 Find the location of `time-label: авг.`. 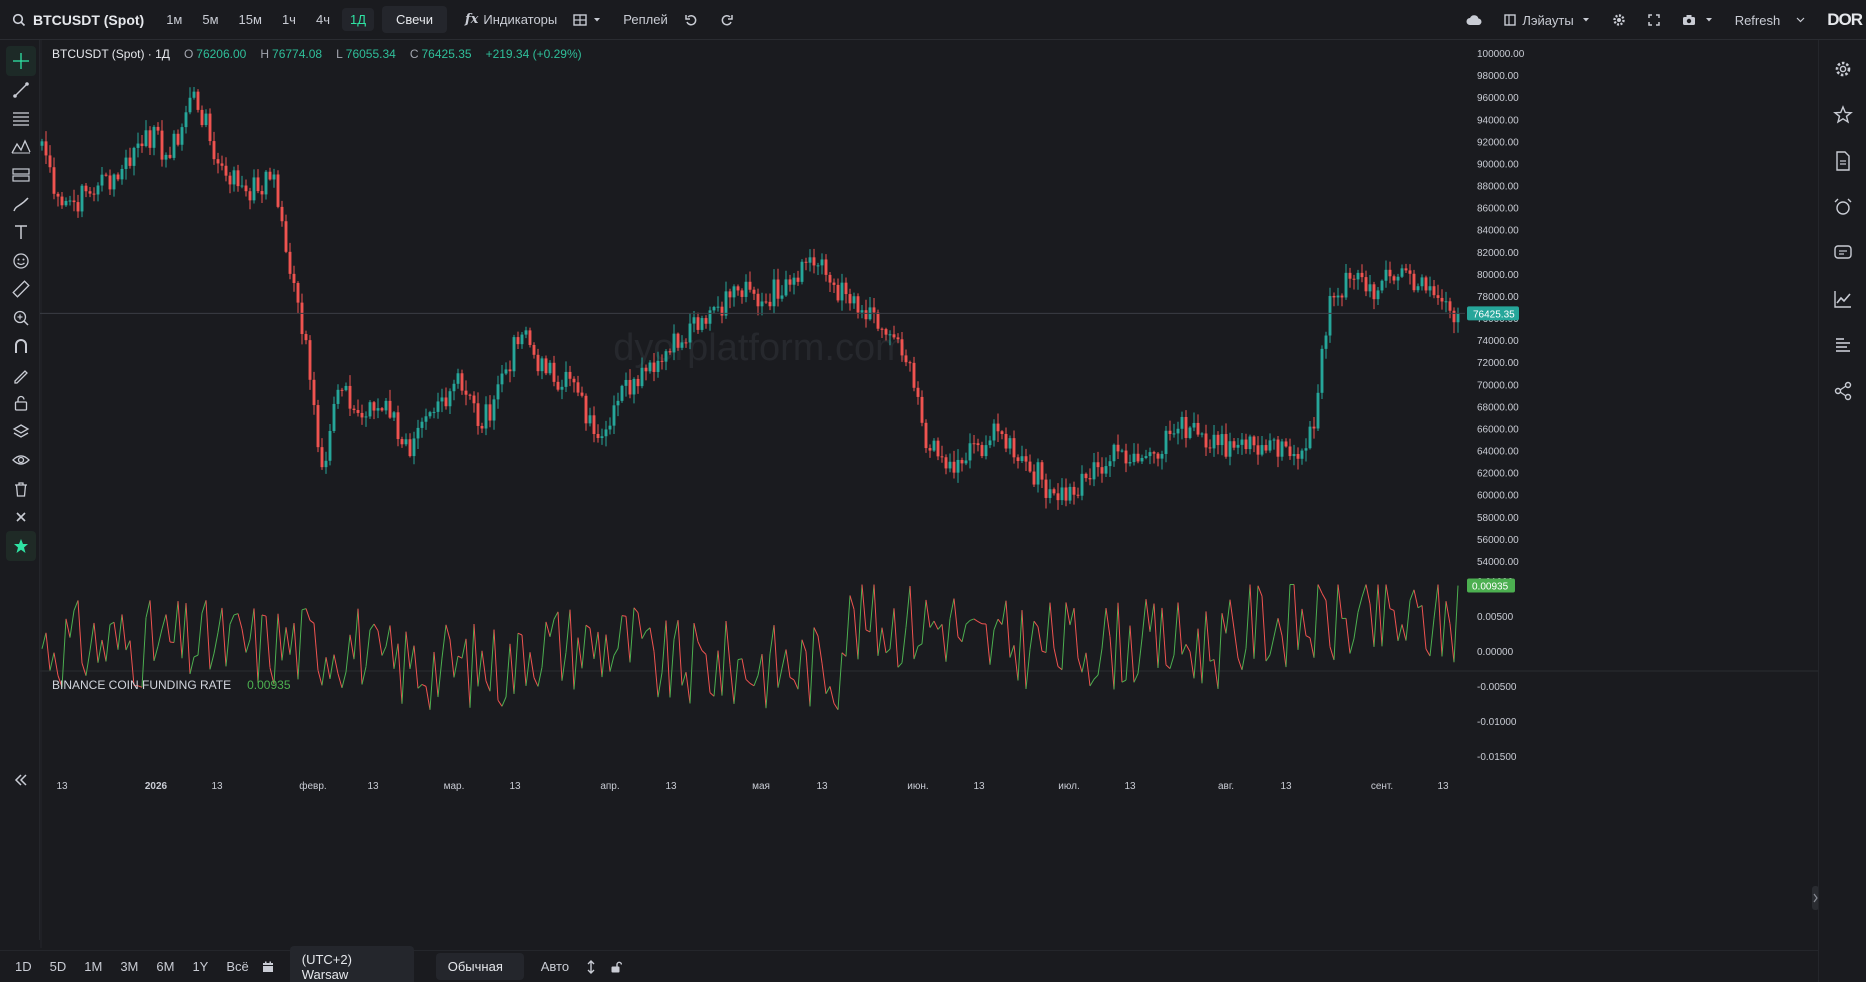

time-label: авг. is located at coordinates (1226, 786).